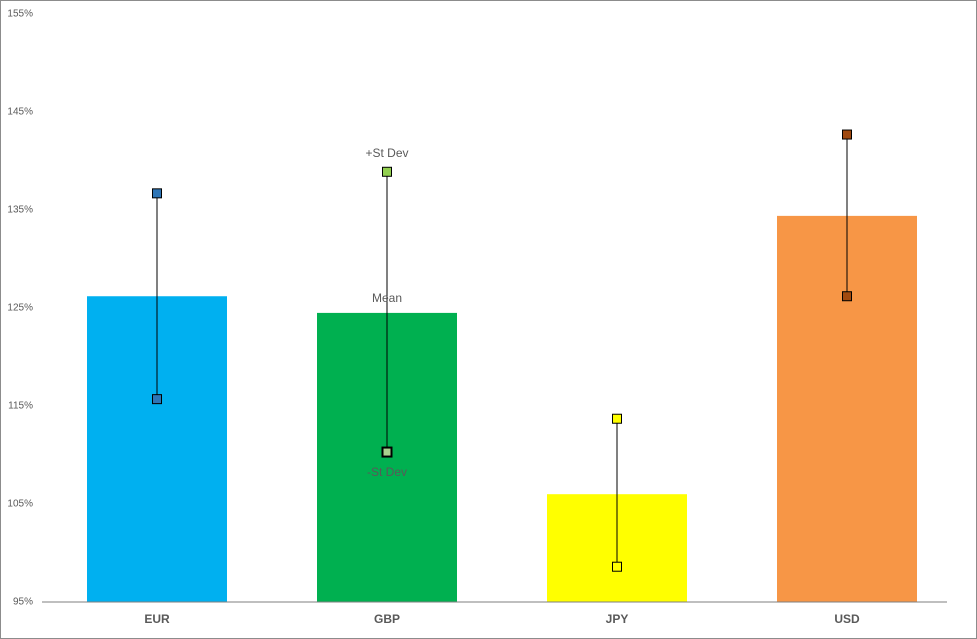 The image size is (977, 639). What do you see at coordinates (20, 112) in the screenshot?
I see `y-tick-label: 145%` at bounding box center [20, 112].